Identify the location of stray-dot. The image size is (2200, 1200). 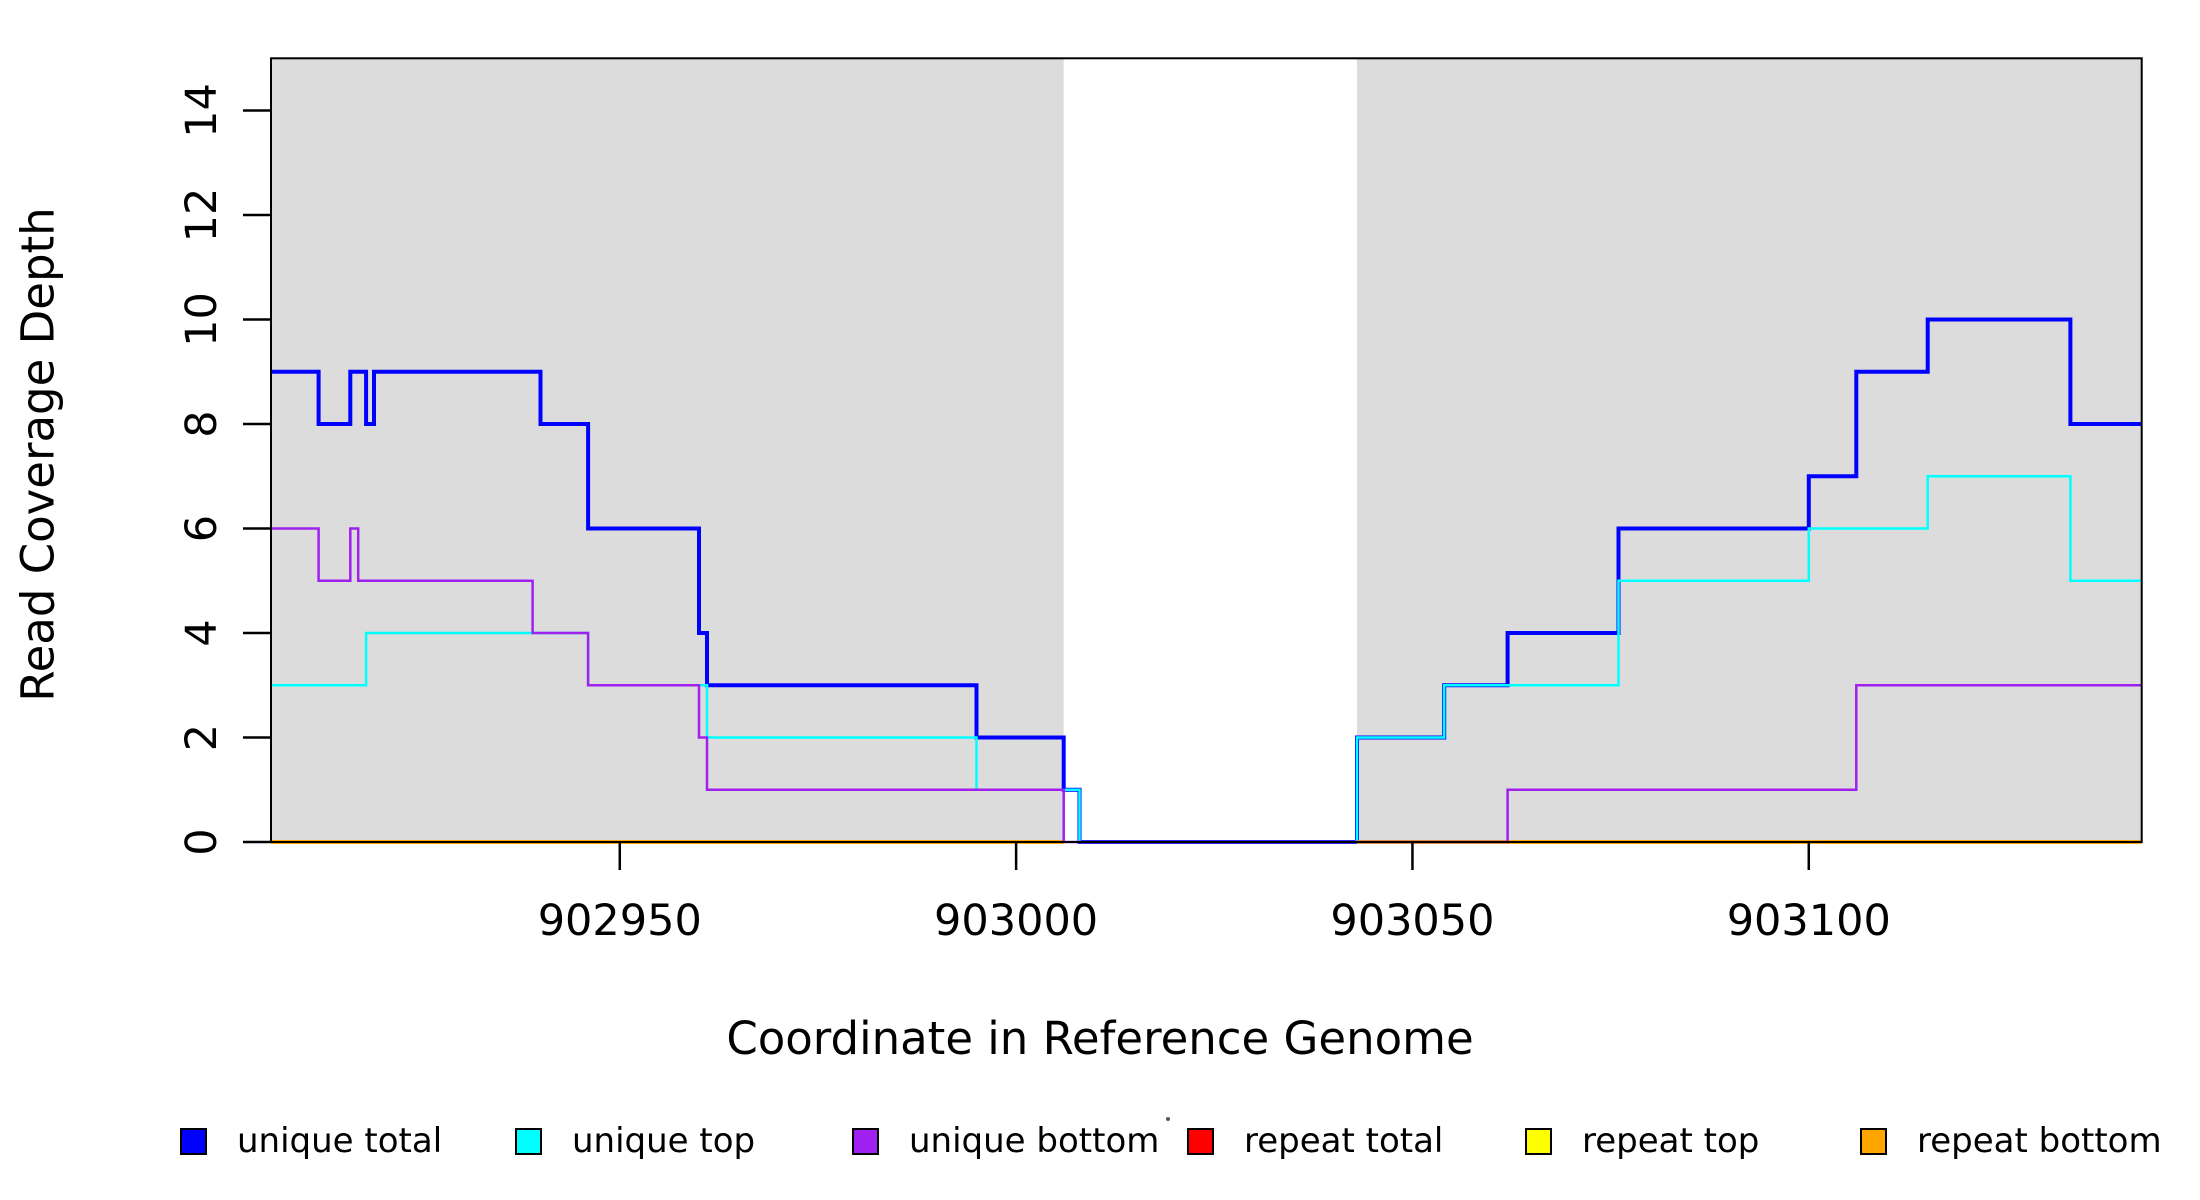
(1168, 1119).